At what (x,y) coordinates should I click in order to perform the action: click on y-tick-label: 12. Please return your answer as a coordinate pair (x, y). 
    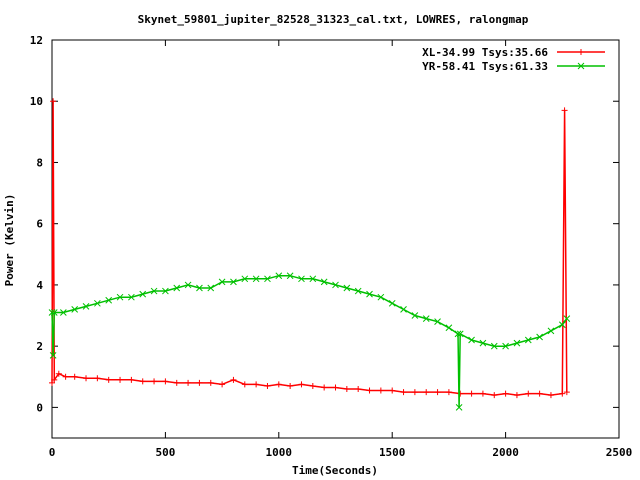
    Looking at the image, I should click on (36, 40).